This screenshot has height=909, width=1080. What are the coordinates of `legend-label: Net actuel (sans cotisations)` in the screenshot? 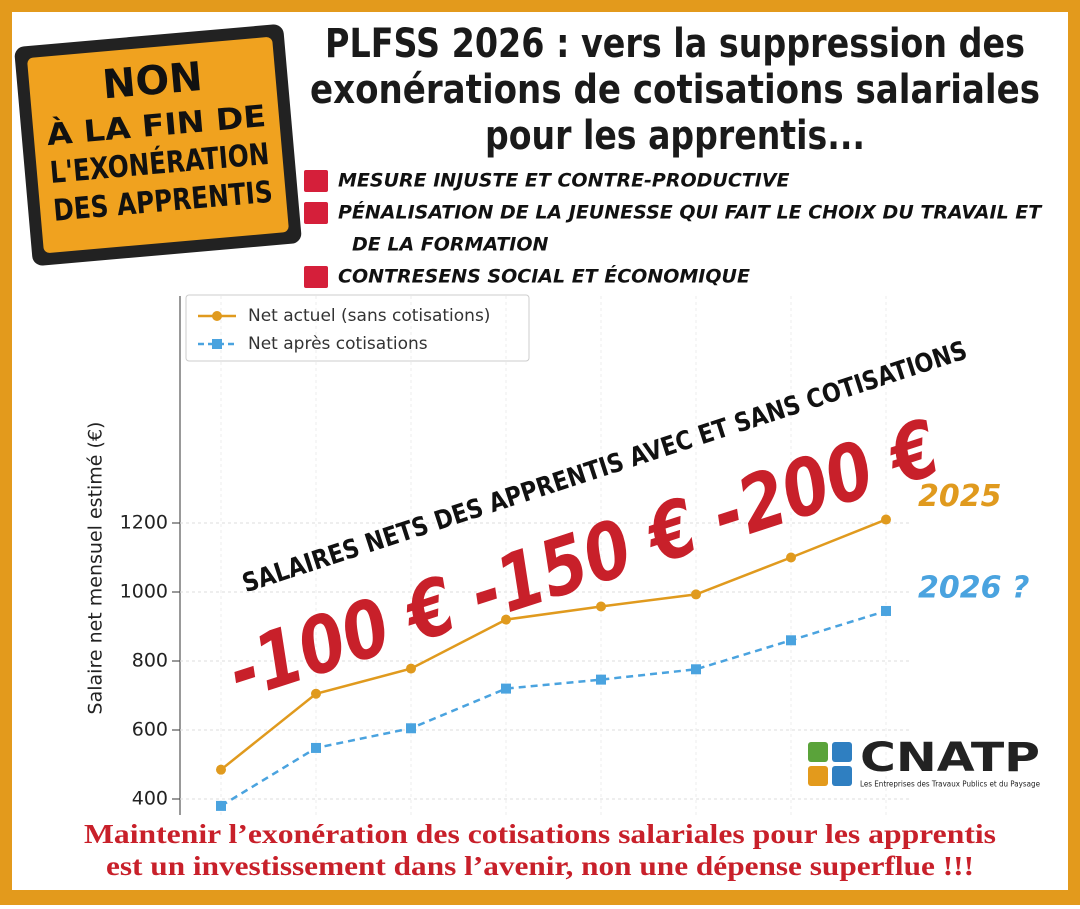 It's located at (369, 316).